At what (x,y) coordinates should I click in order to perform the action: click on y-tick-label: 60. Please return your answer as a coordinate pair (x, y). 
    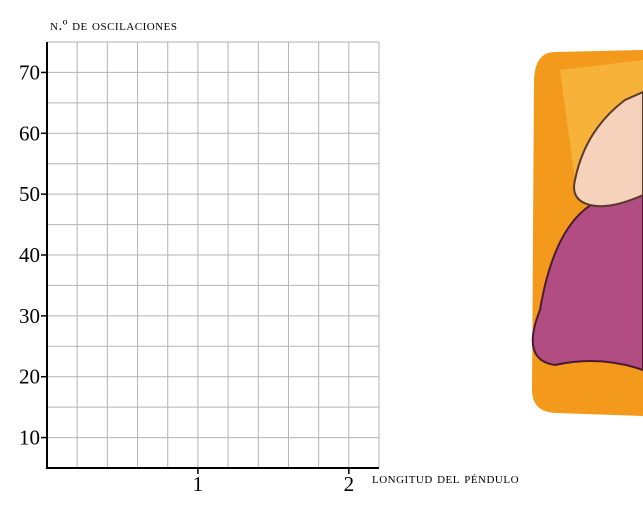
    Looking at the image, I should click on (29, 133).